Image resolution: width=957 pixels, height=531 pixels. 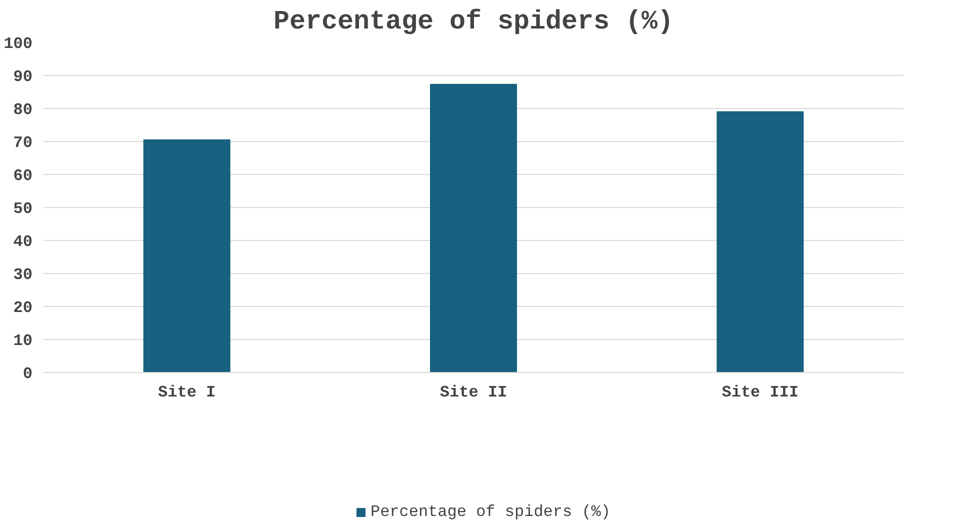 I want to click on y-tick-label: 90, so click(x=22, y=77).